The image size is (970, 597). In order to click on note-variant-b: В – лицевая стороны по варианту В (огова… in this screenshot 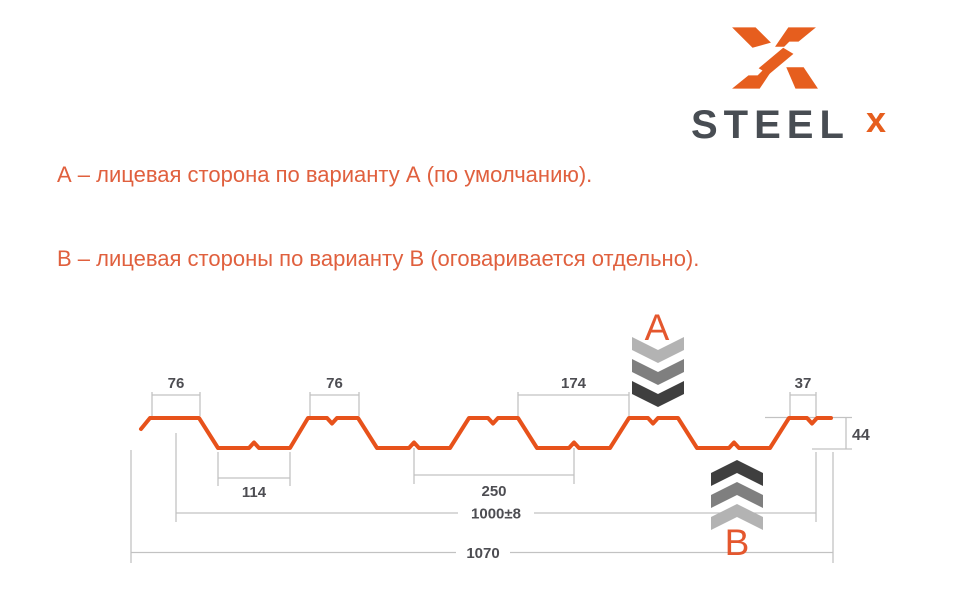, I will do `click(378, 258)`.